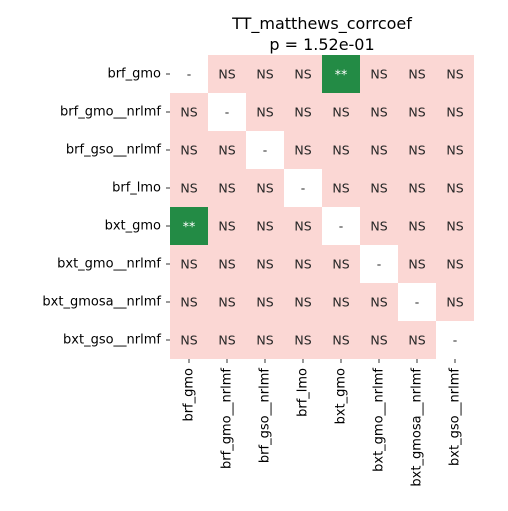 The height and width of the screenshot is (511, 508). I want to click on column-tick-label: brf_lmo, so click(303, 392).